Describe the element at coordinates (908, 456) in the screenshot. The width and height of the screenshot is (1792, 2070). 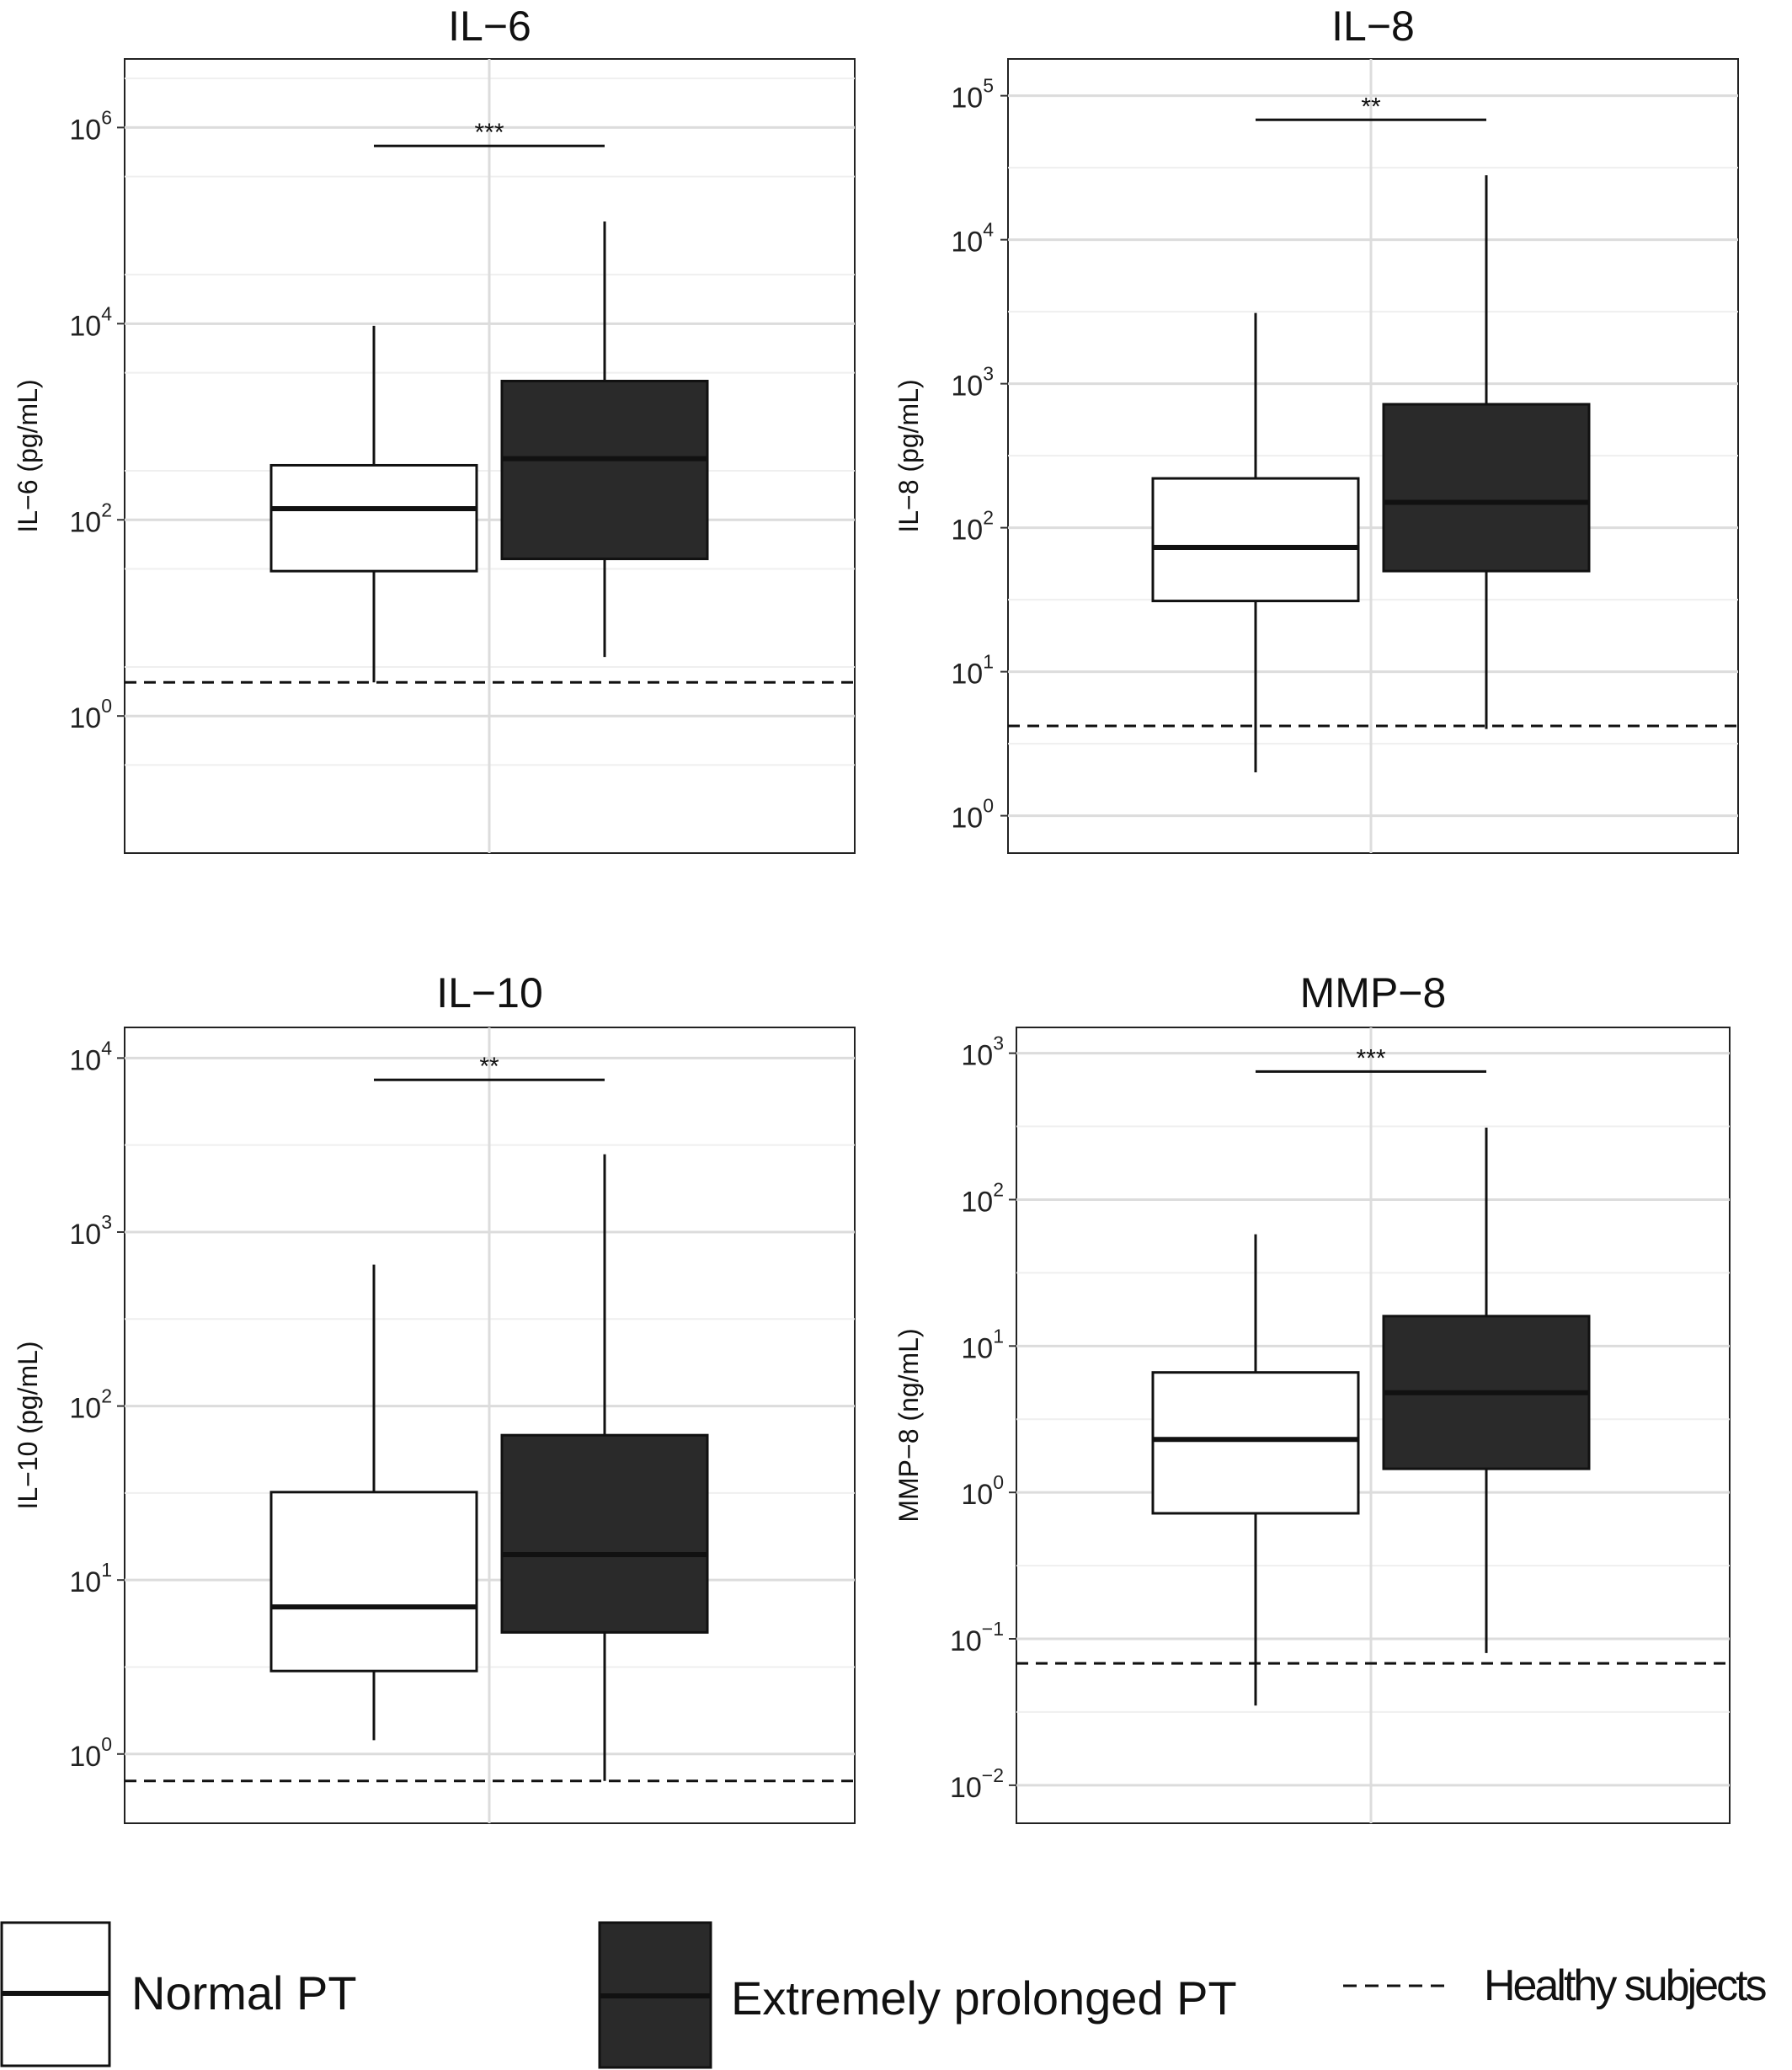
I see `y-axis-label: IL−8 (pg/mL)` at that location.